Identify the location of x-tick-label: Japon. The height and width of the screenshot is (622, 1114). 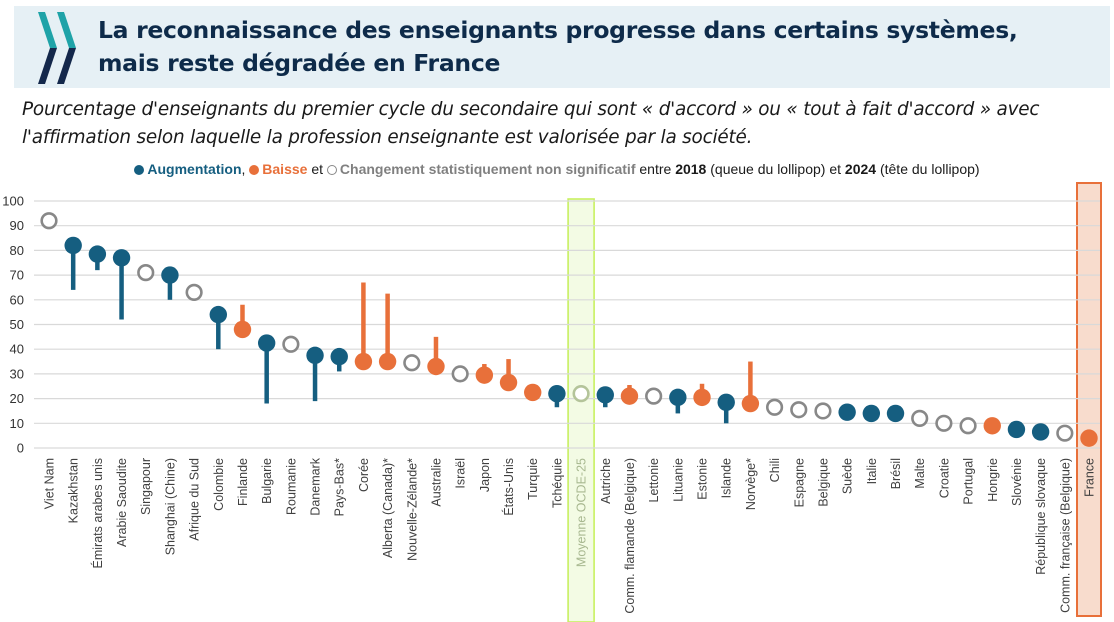
(485, 475).